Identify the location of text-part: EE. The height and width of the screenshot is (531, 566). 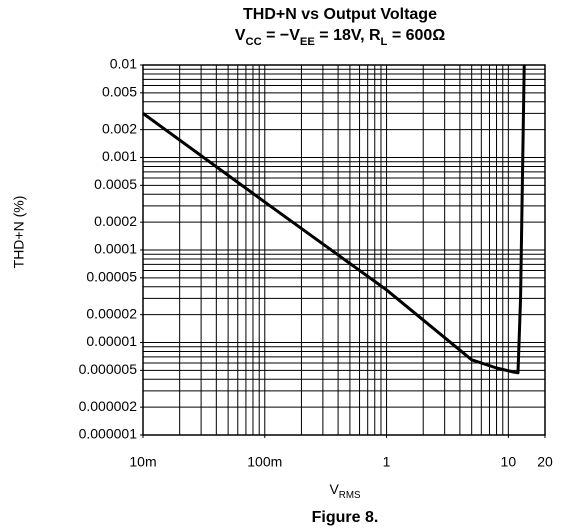
(307, 42).